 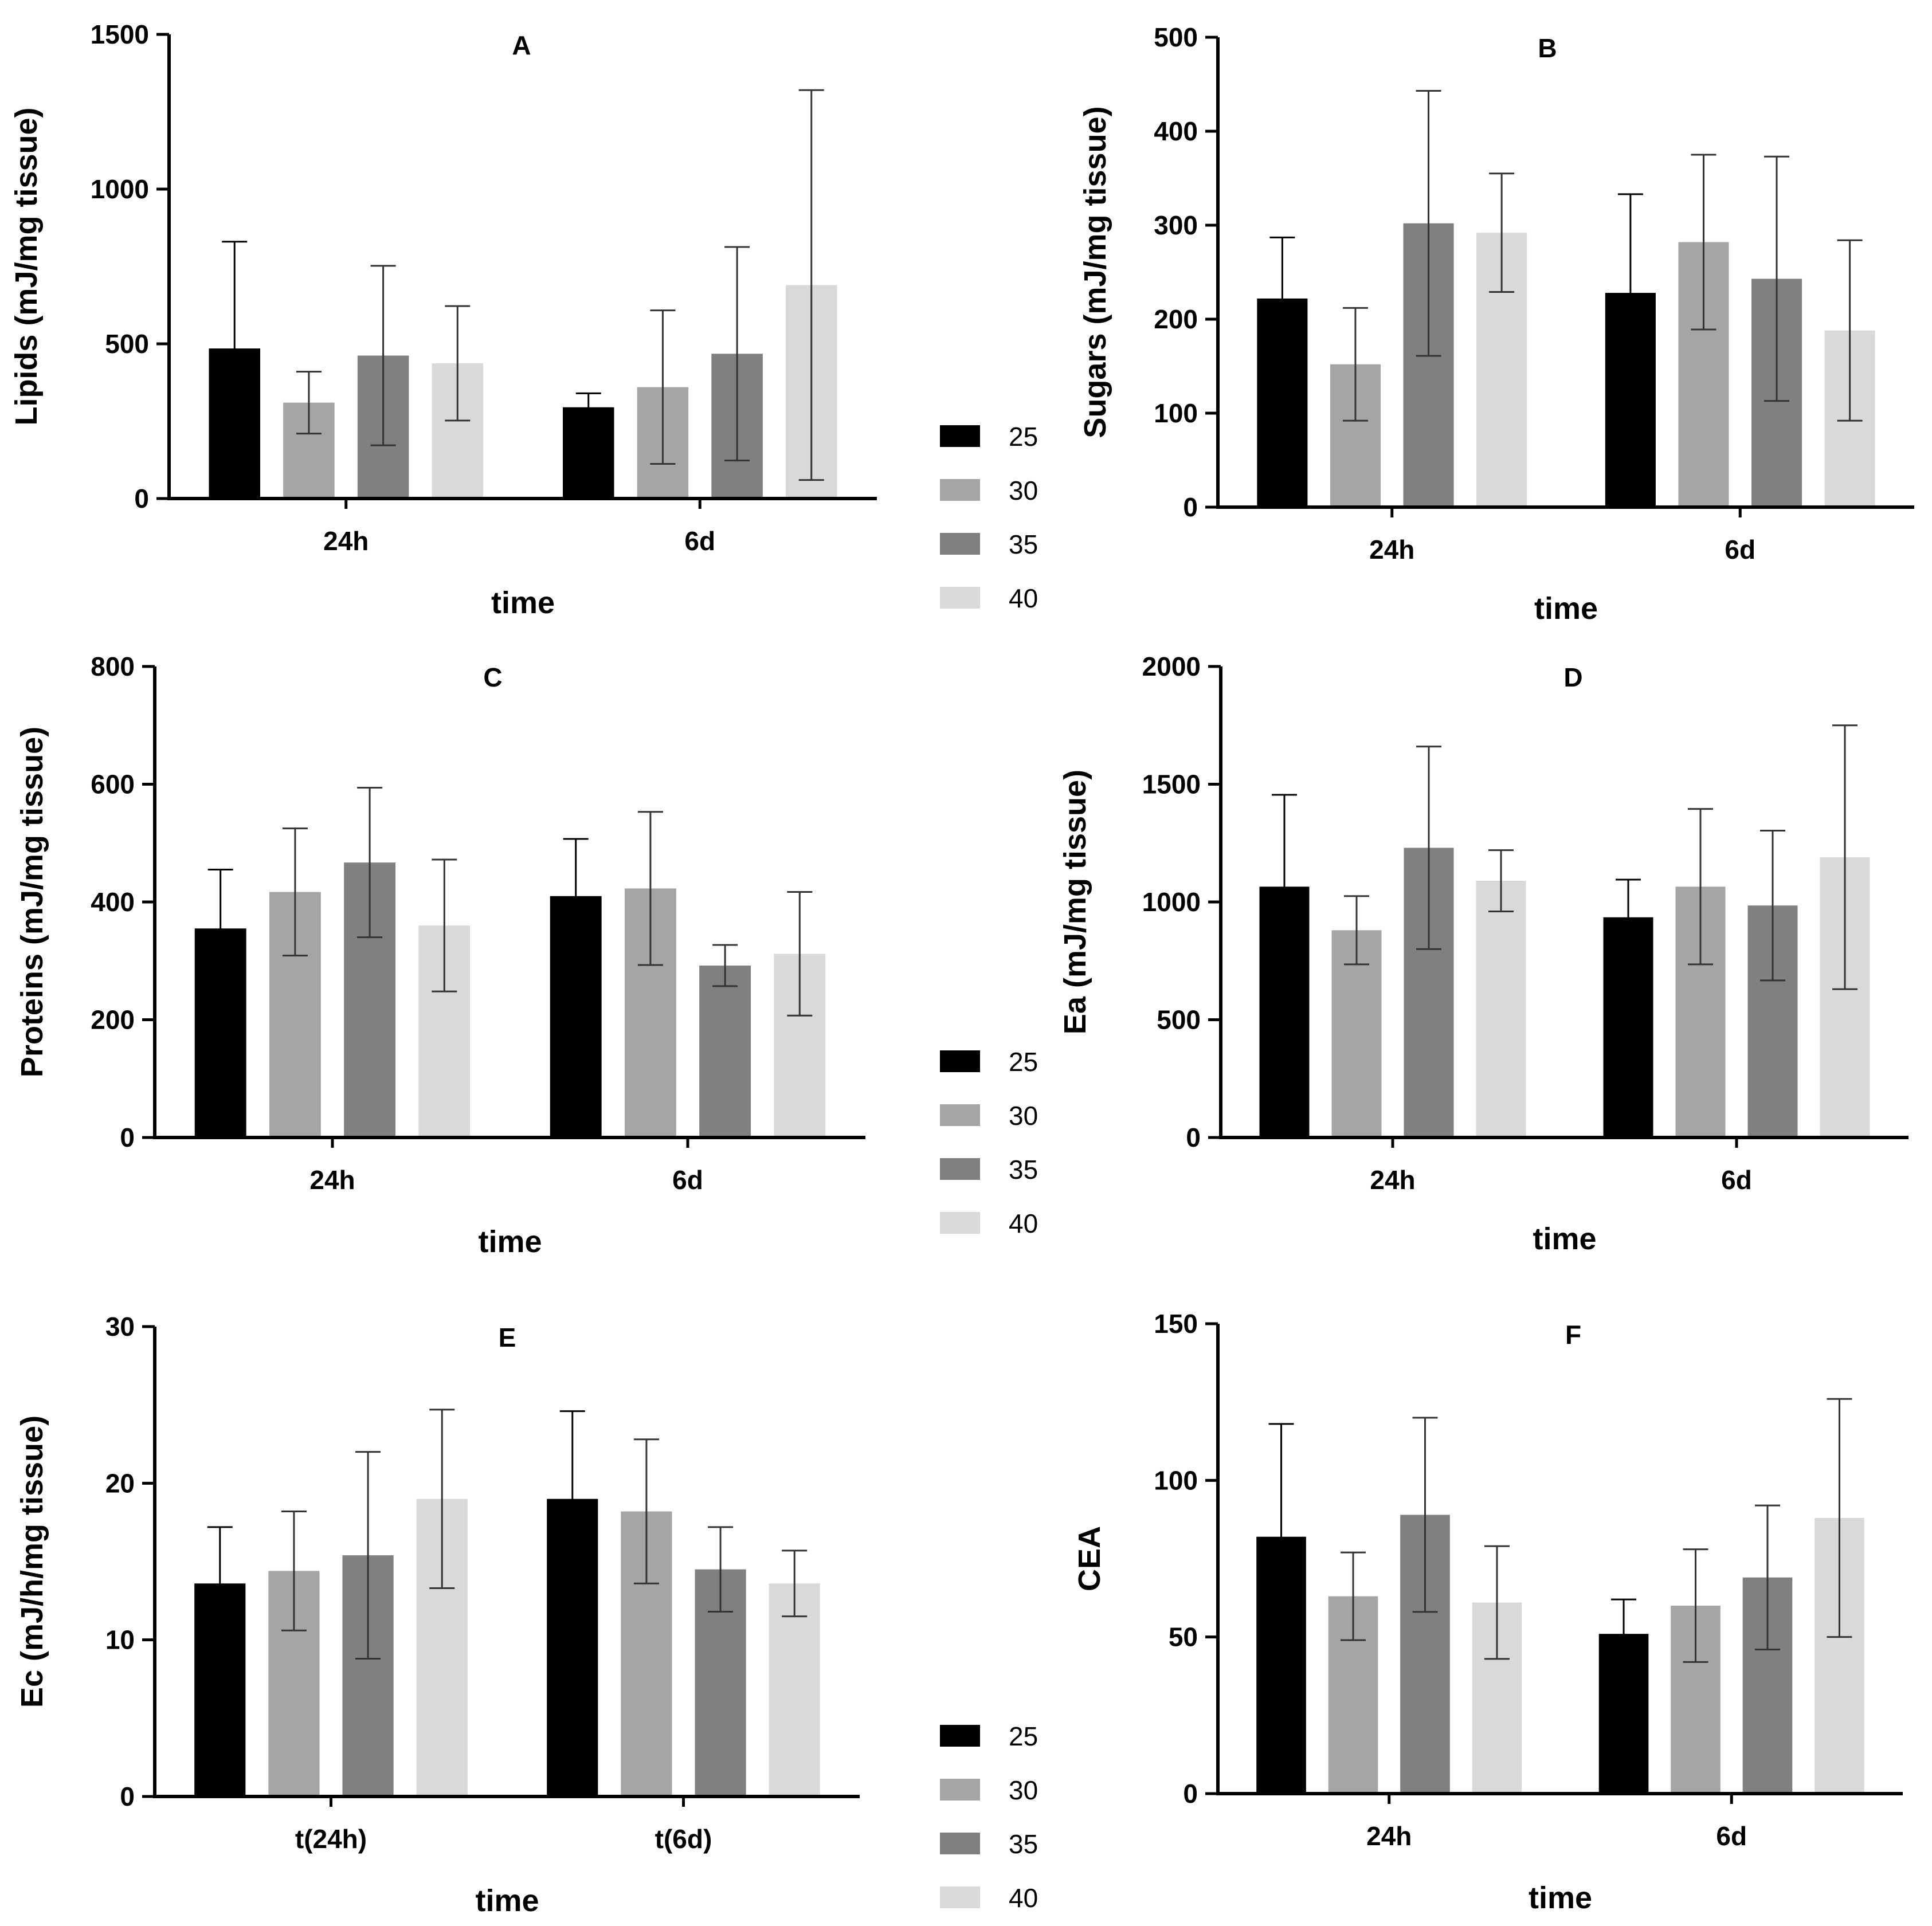 What do you see at coordinates (492, 677) in the screenshot?
I see `panel-title: C` at bounding box center [492, 677].